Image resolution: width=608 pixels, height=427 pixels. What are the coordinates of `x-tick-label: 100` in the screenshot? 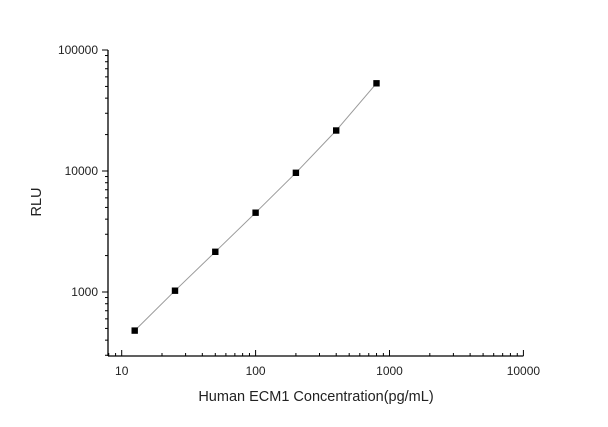 It's located at (256, 371).